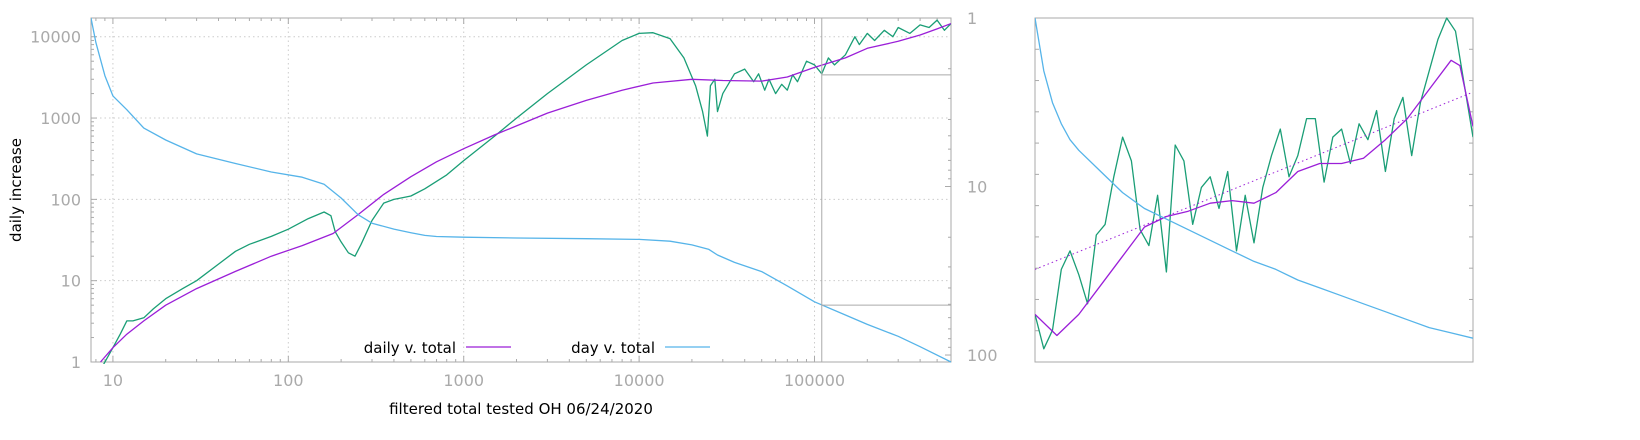 The width and height of the screenshot is (1640, 440). Describe the element at coordinates (537, 348) in the screenshot. I see `legend: daily v. total day v. total` at that location.